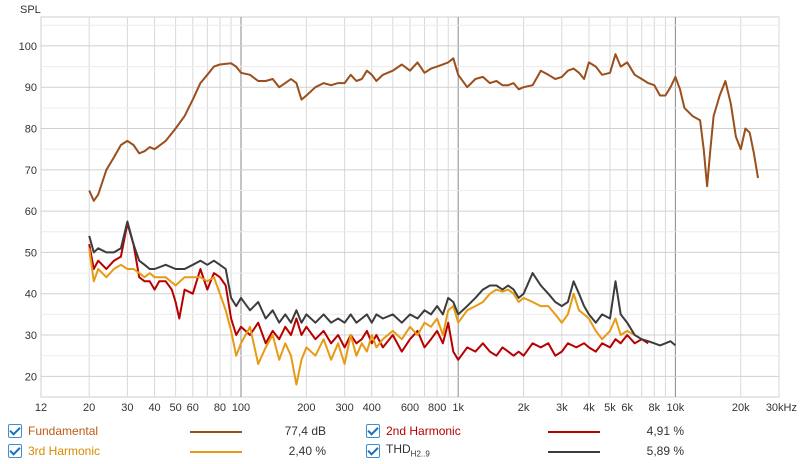  I want to click on x-tick-label: 6k, so click(627, 408).